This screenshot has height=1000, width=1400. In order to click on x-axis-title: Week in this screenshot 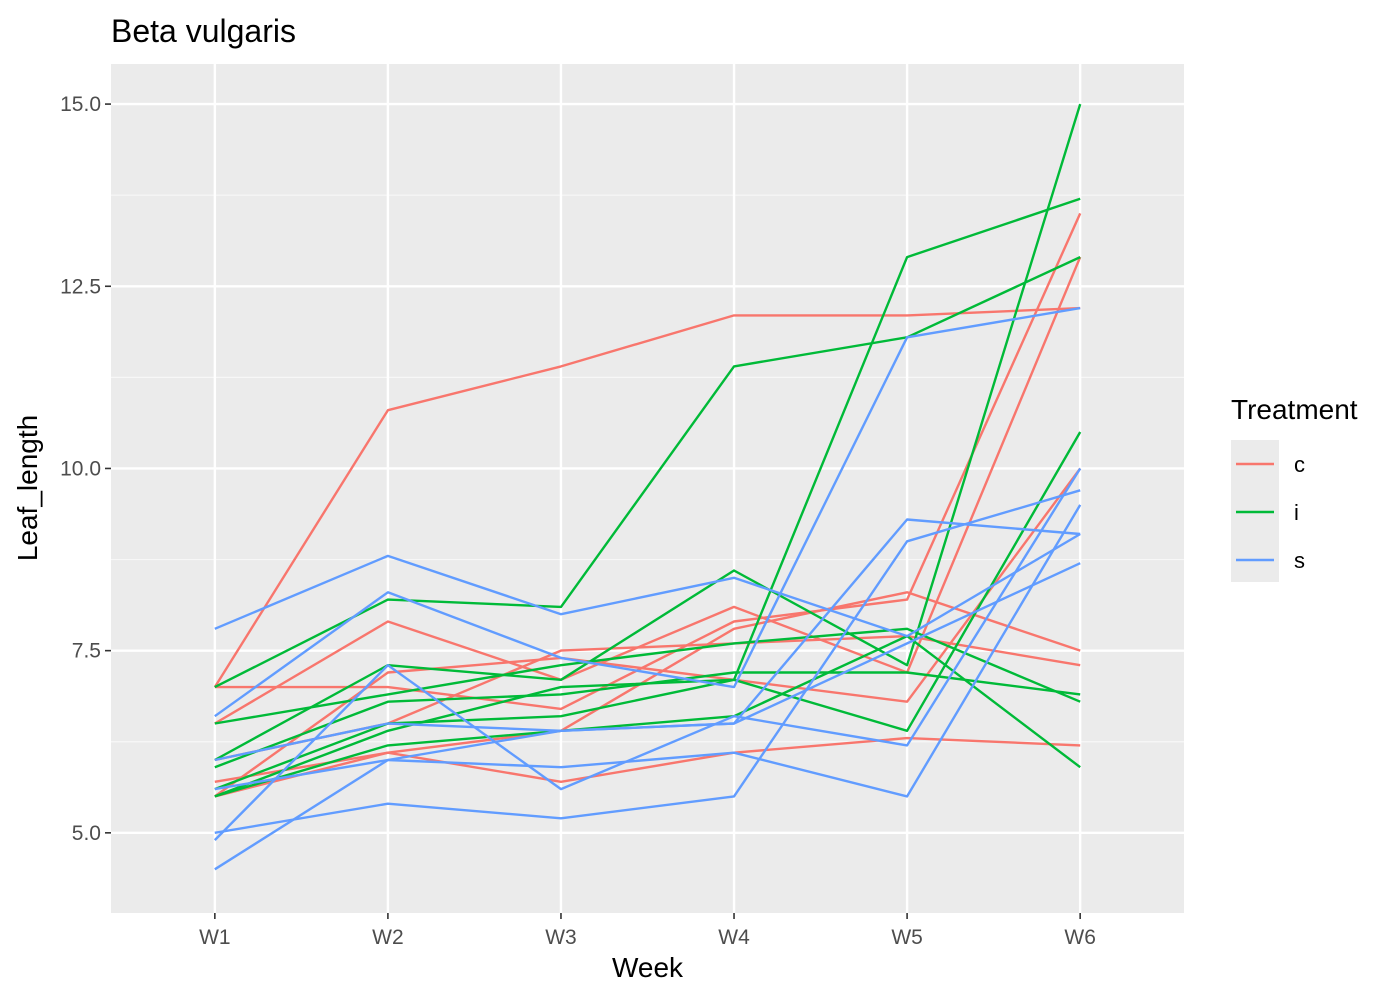, I will do `click(648, 967)`.